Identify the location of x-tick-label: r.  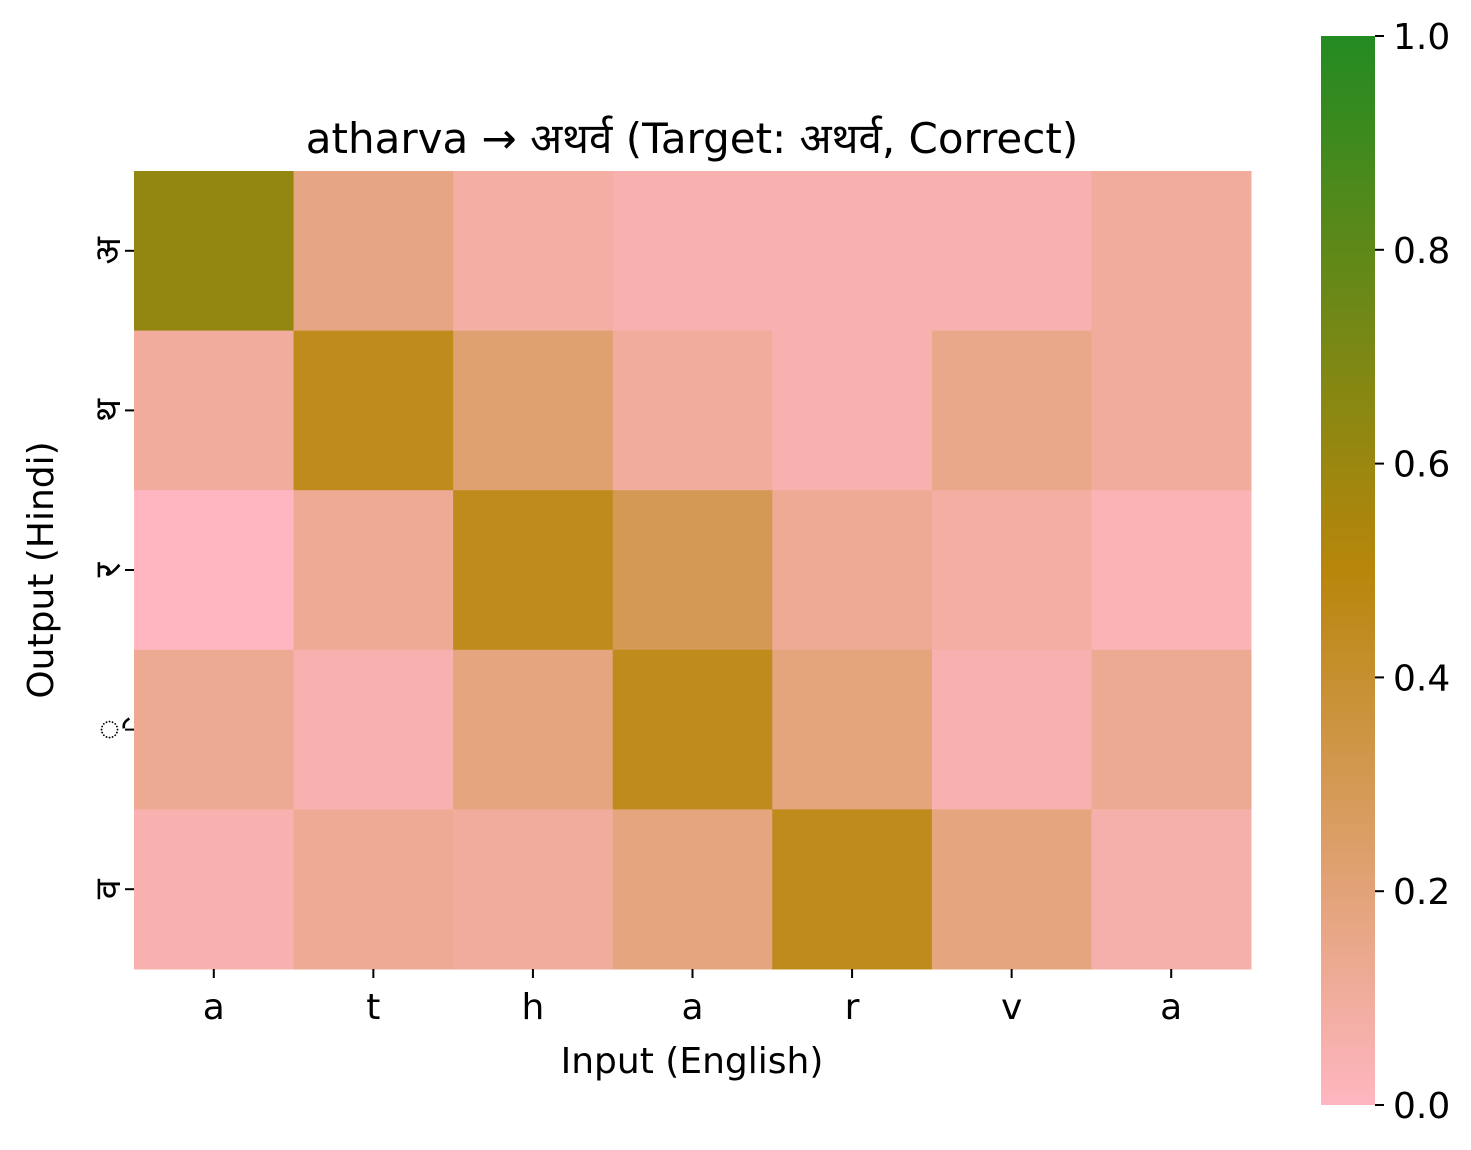
(852, 1007).